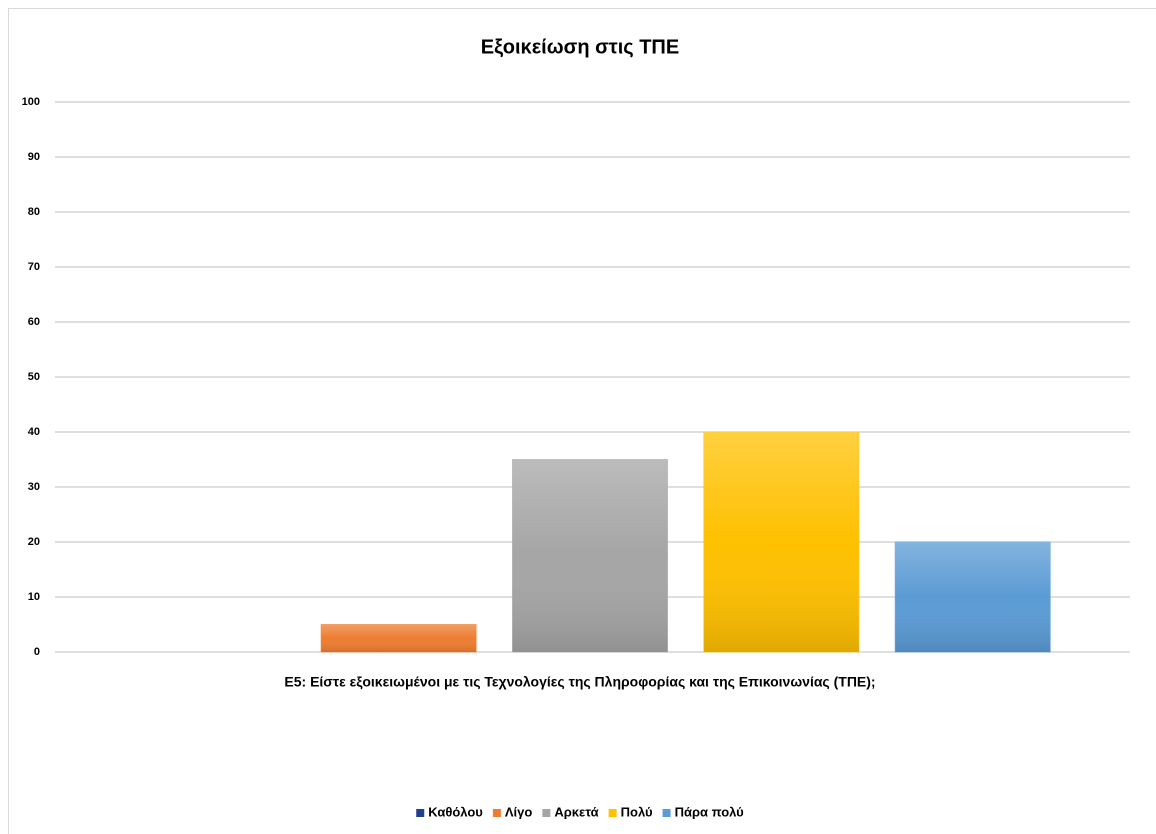  What do you see at coordinates (31, 102) in the screenshot?
I see `y-tick-label: 100` at bounding box center [31, 102].